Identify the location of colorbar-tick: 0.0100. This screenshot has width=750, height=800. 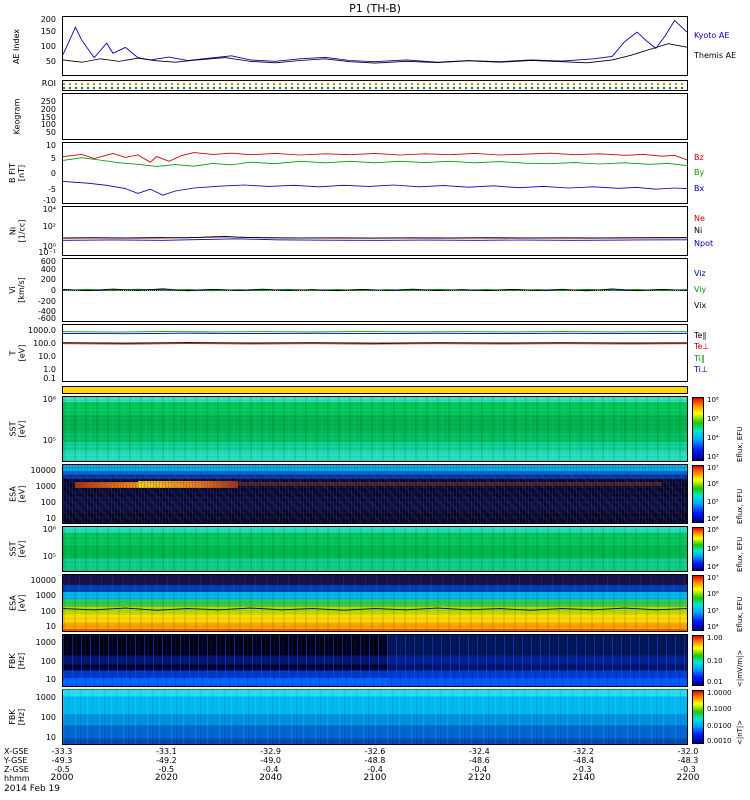
(719, 725).